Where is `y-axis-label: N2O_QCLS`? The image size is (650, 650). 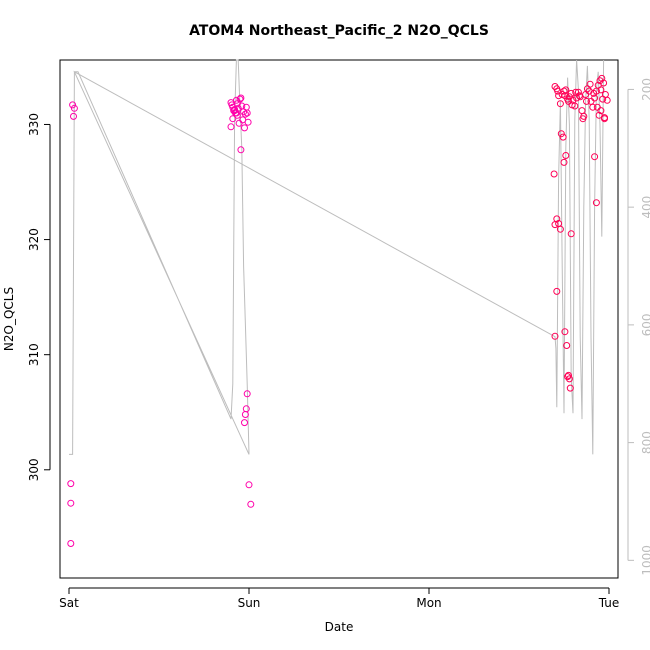 y-axis-label: N2O_QCLS is located at coordinates (9, 319).